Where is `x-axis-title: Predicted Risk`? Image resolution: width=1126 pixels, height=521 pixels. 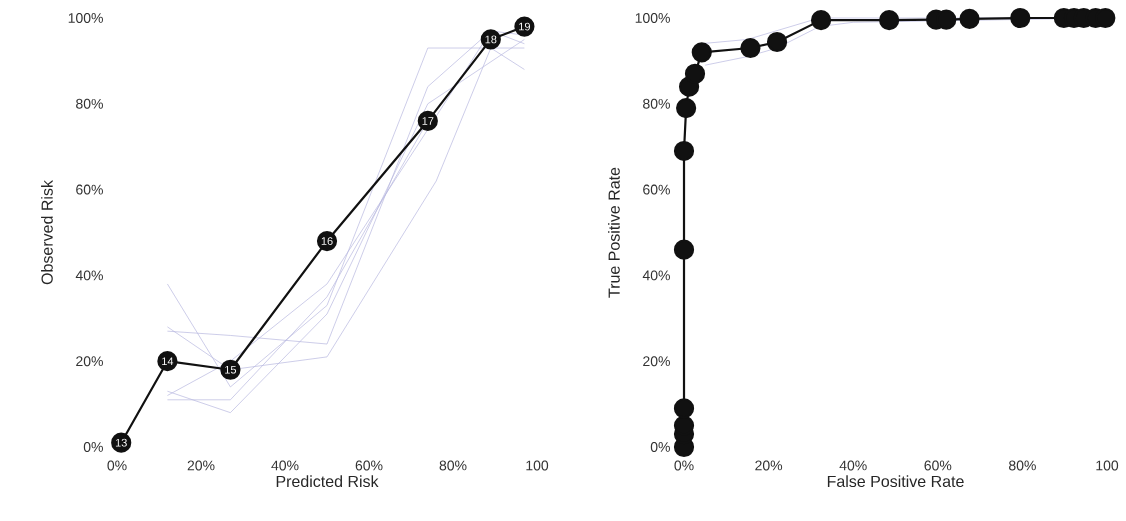 x-axis-title: Predicted Risk is located at coordinates (327, 481).